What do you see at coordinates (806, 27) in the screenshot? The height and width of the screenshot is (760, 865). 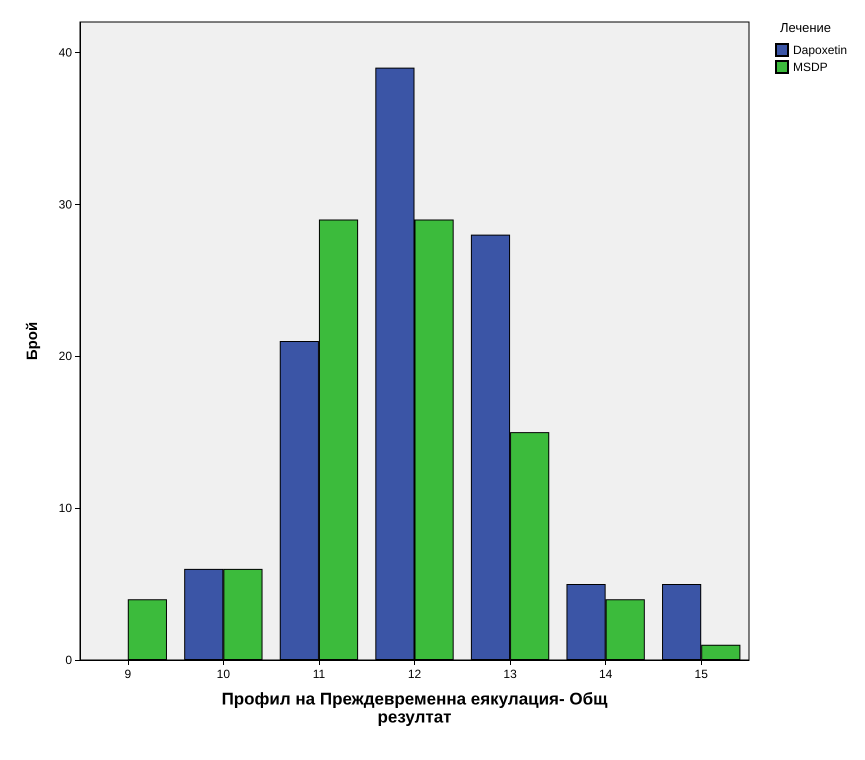 I see `legend-title: Лечение` at bounding box center [806, 27].